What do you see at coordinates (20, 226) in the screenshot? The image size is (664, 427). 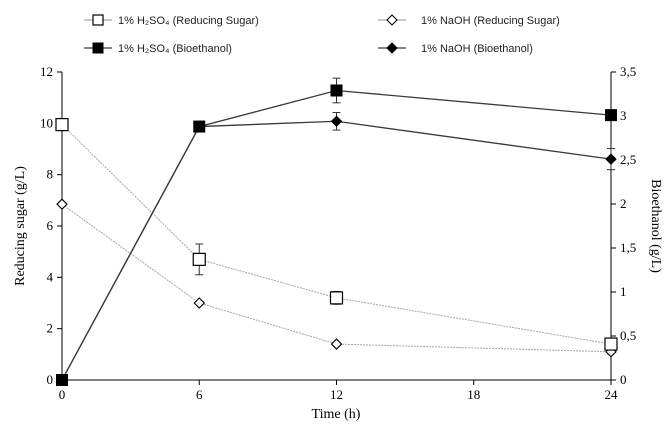 I see `y-axis-left-title: Reducing sugar (g/L)` at bounding box center [20, 226].